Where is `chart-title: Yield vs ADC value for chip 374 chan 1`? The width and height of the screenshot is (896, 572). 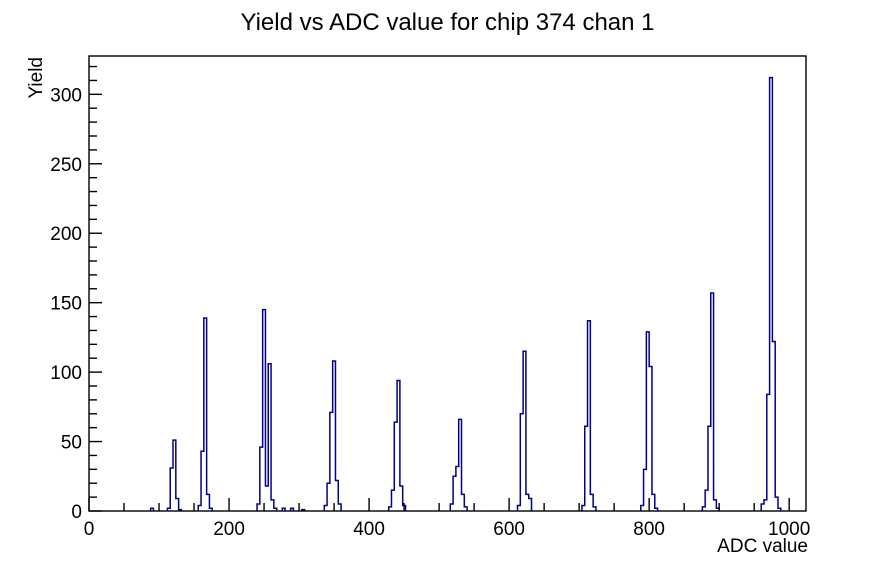
chart-title: Yield vs ADC value for chip 374 chan 1 is located at coordinates (447, 22).